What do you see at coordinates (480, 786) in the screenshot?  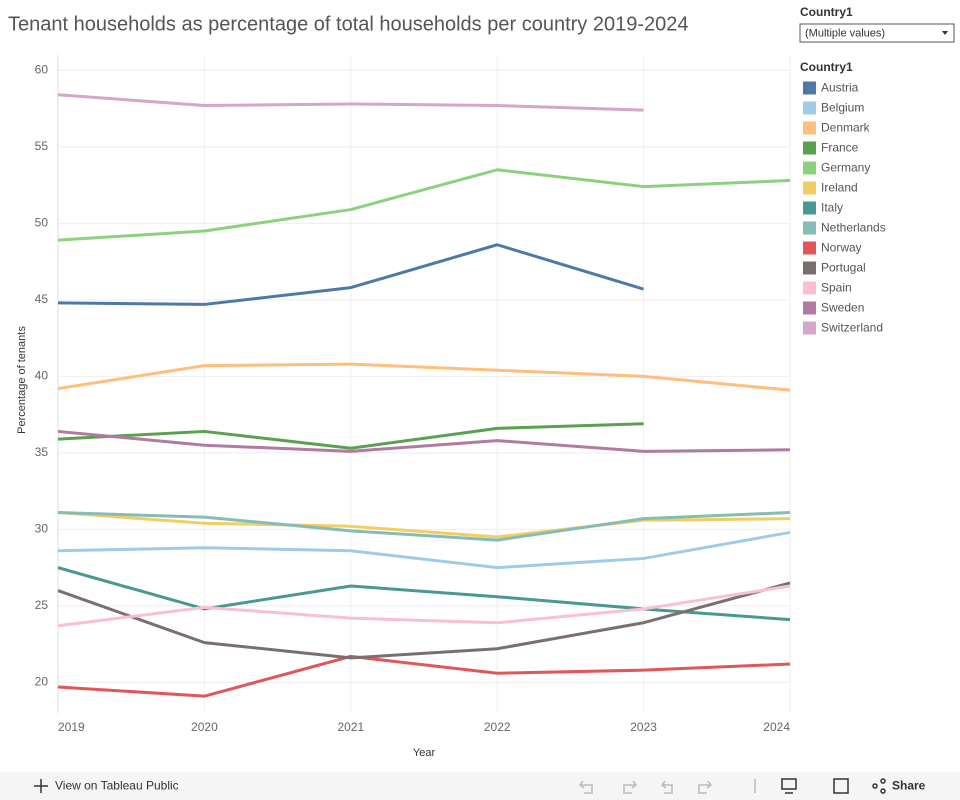 I see `toolbar` at bounding box center [480, 786].